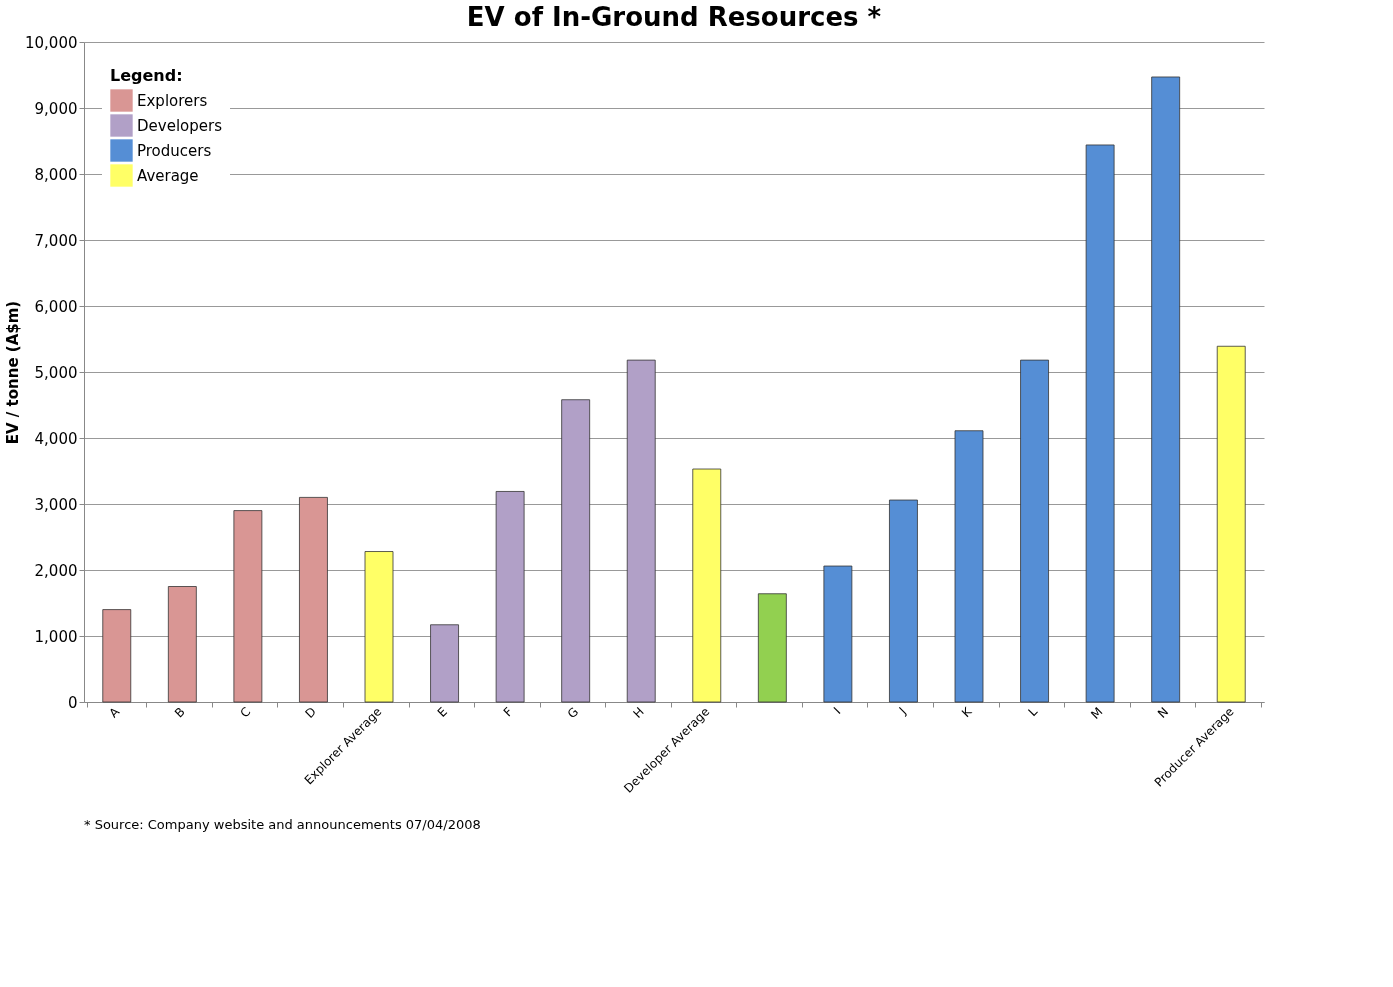 This screenshot has width=1393, height=987. I want to click on y-tick-label: 7,000, so click(56, 240).